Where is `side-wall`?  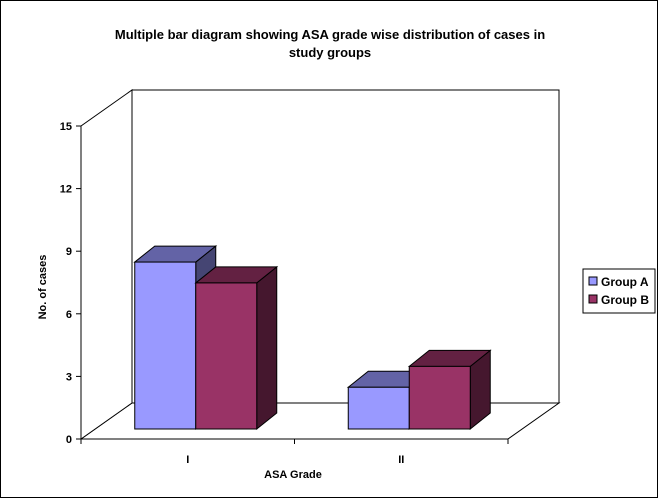
side-wall is located at coordinates (106, 264).